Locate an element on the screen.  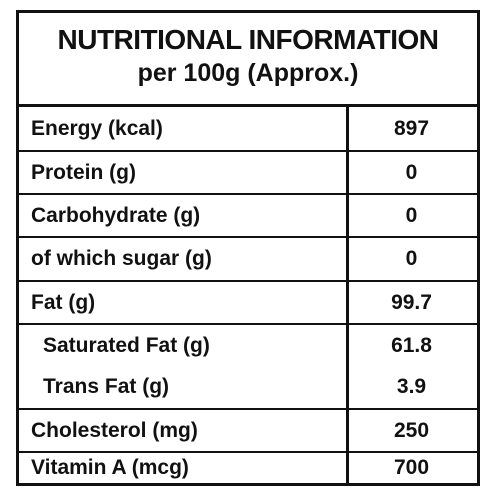
row-label: Energy (kcal) is located at coordinates (97, 128).